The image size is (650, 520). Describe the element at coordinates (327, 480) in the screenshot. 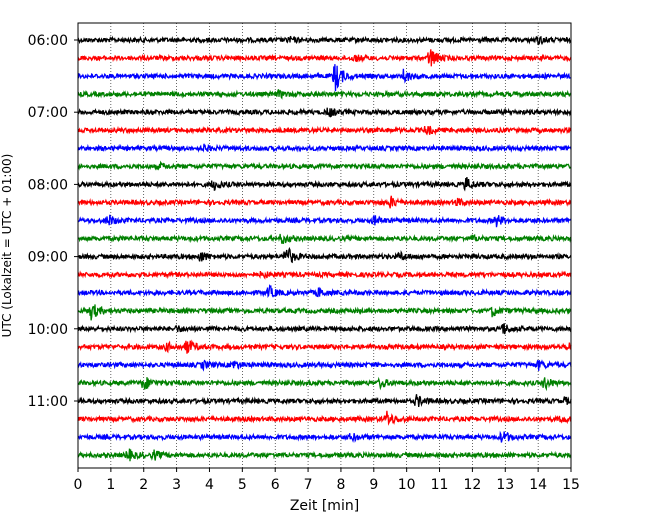

I see `x-axis-ticks: 0 1 2 3 4 5 6 7 8 9 10 11 12 13 14 15` at that location.